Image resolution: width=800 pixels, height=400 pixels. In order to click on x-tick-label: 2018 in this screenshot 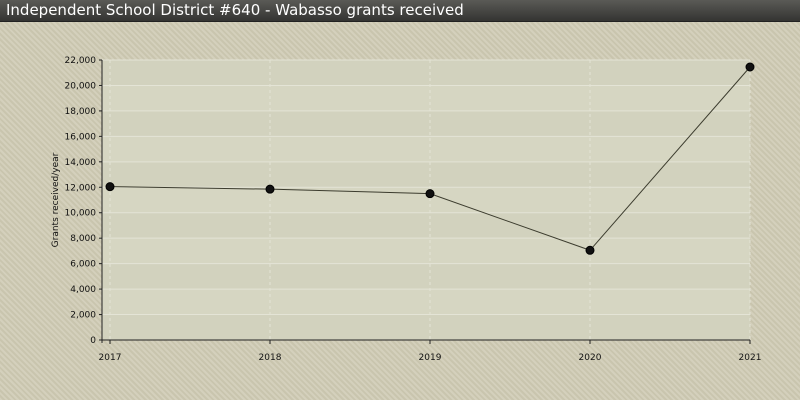, I will do `click(270, 358)`.